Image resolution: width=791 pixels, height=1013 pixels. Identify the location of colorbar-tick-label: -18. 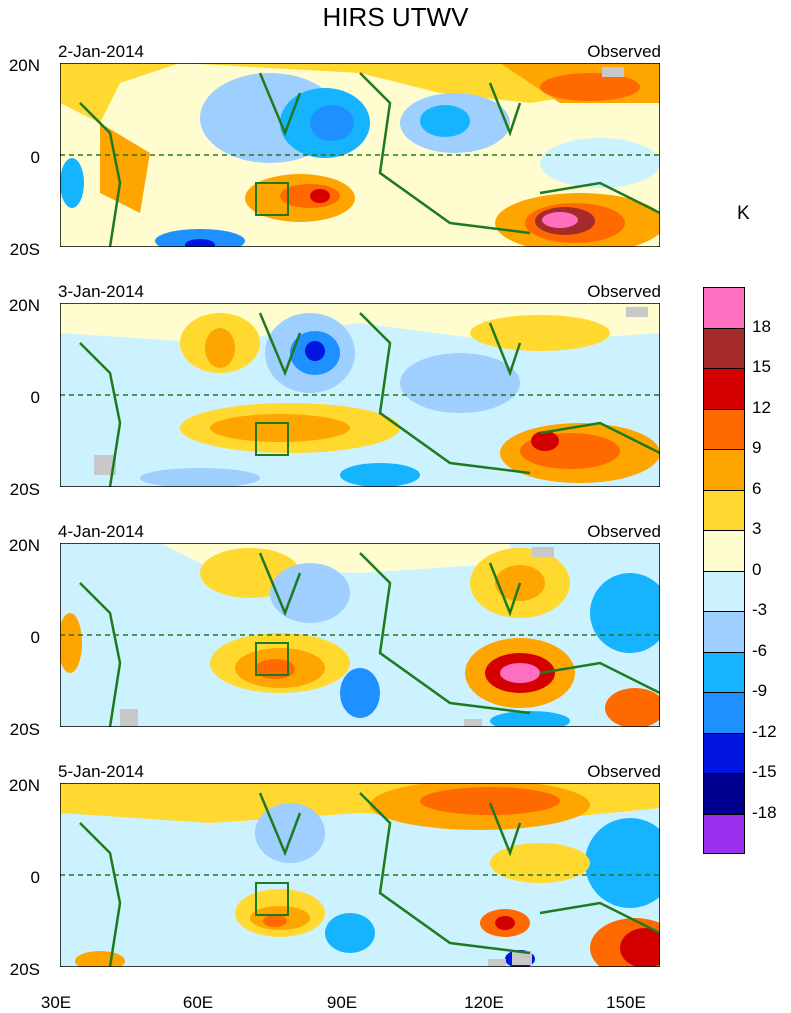
(764, 812).